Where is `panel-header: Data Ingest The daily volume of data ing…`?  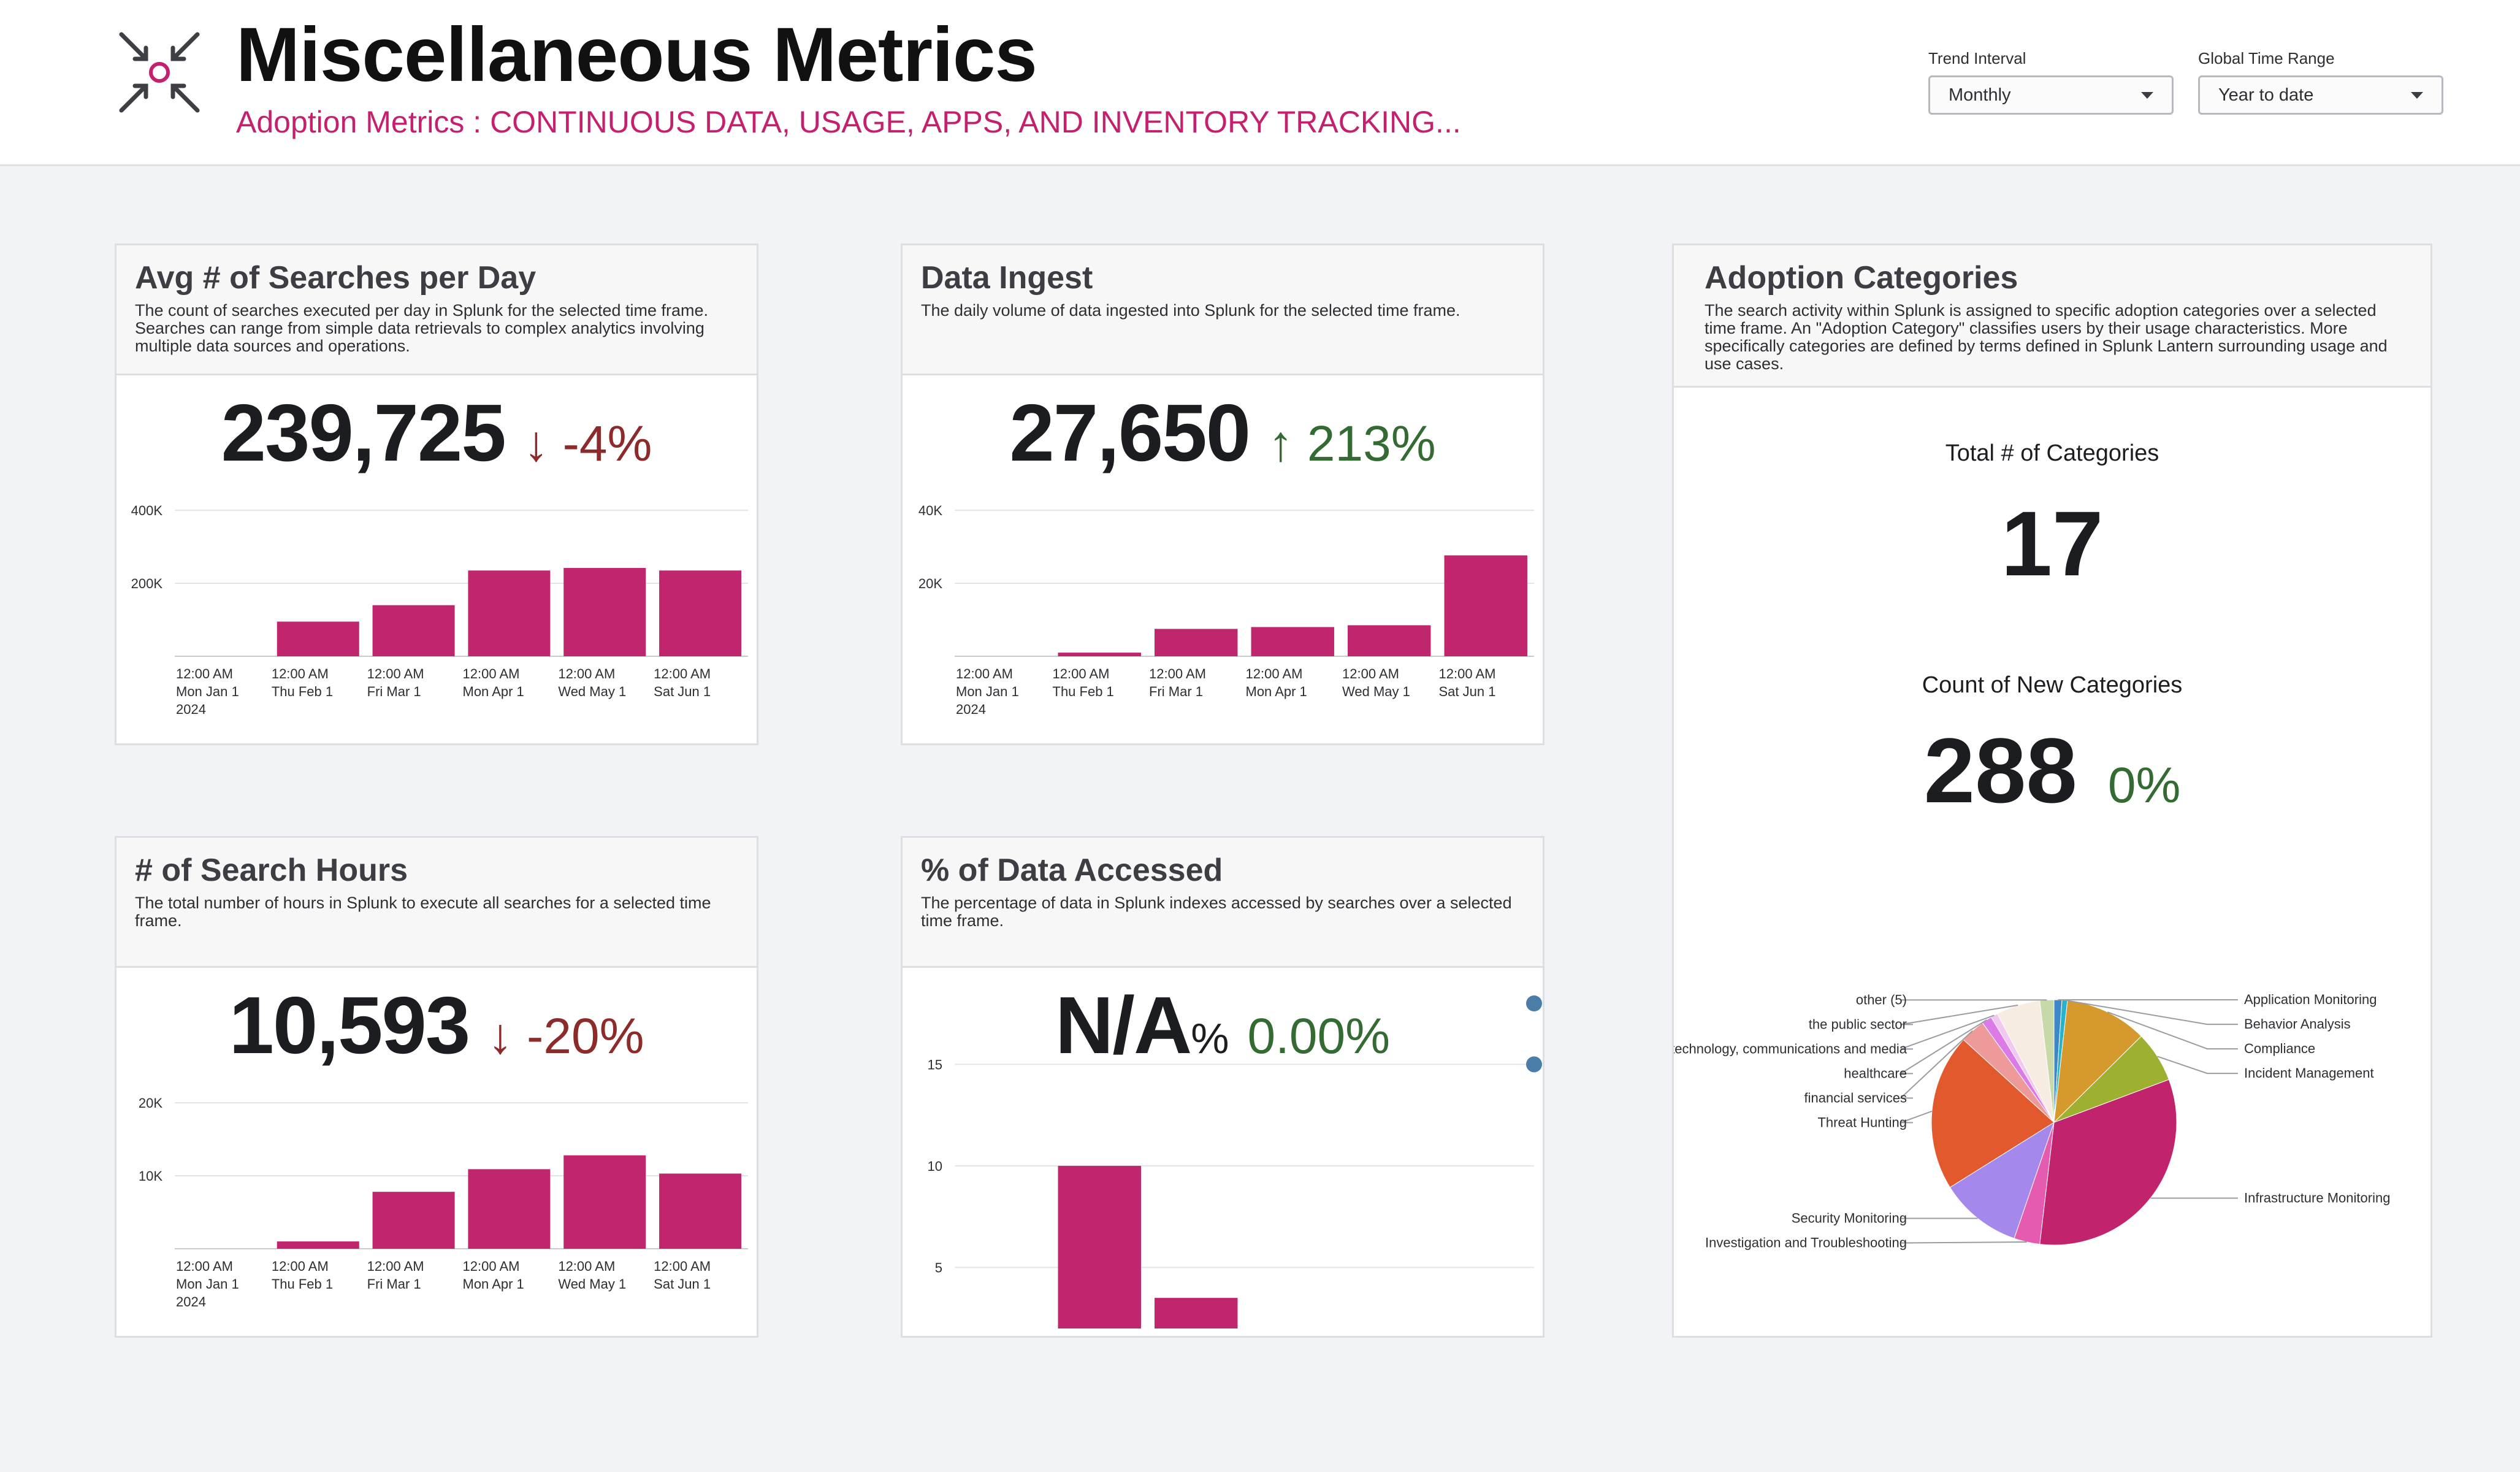
panel-header: Data Ingest The daily volume of data ing… is located at coordinates (1223, 310).